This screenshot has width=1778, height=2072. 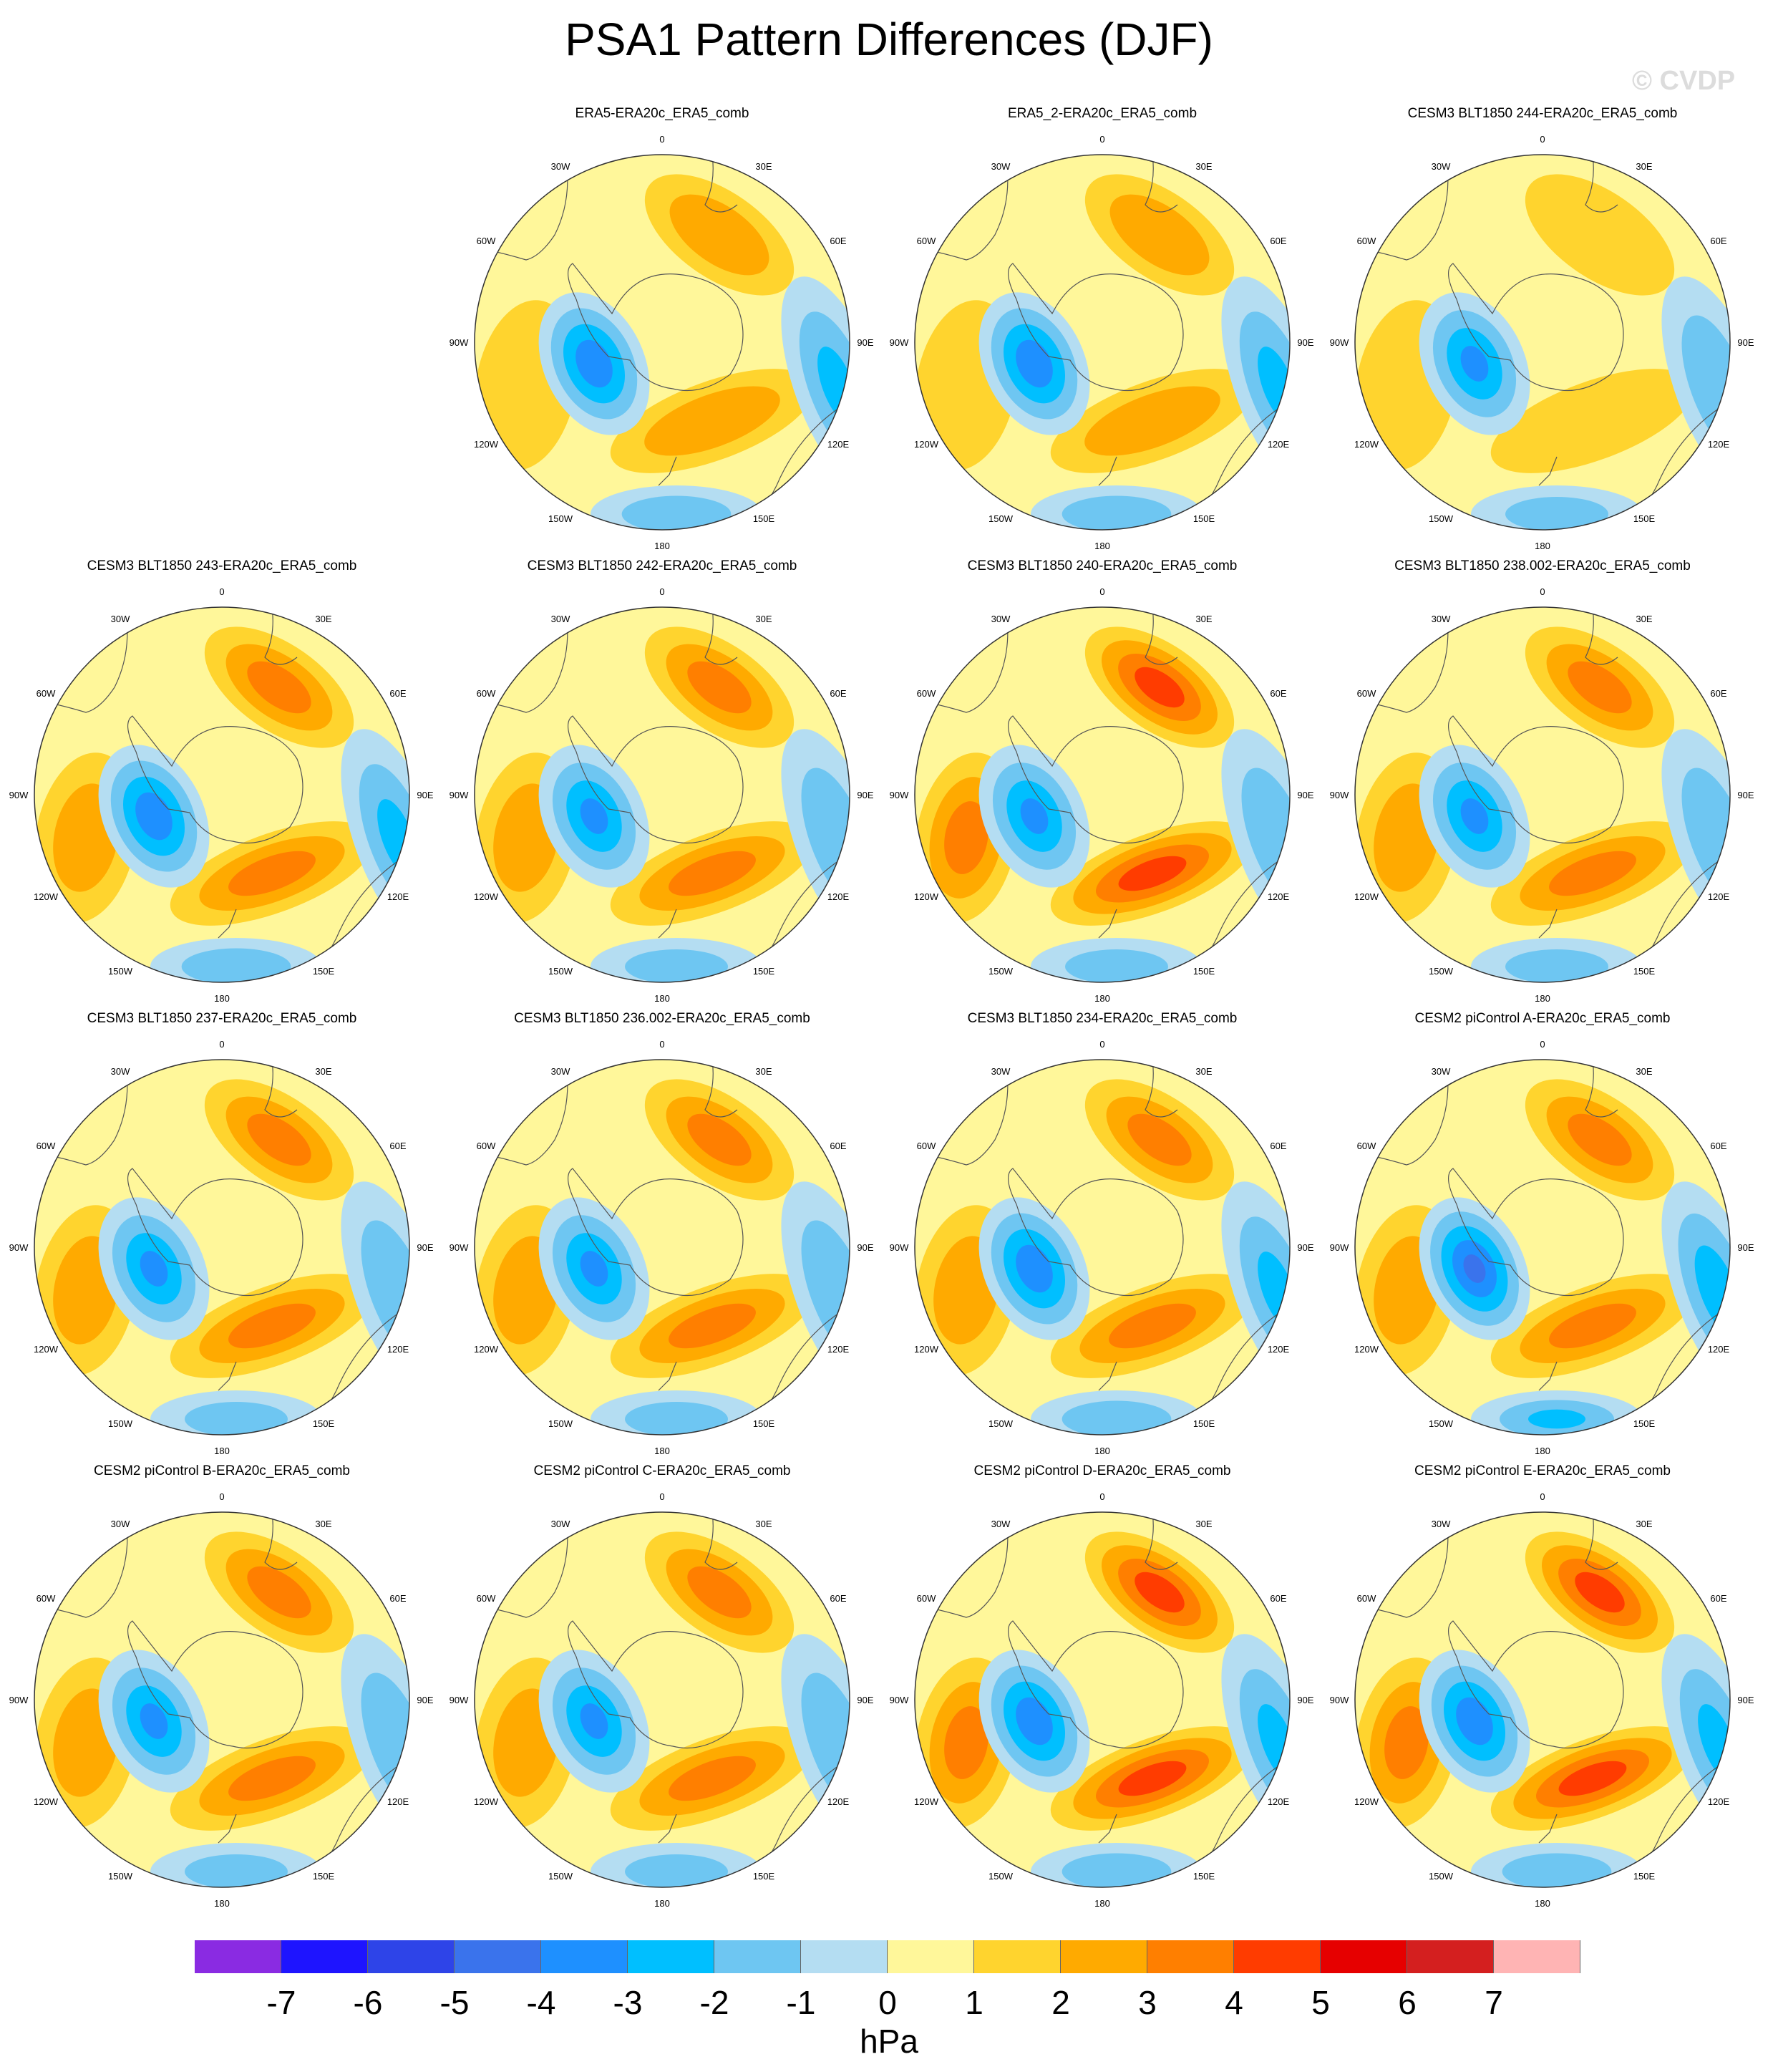 I want to click on colorbar-tick-label: -2, so click(x=714, y=2002).